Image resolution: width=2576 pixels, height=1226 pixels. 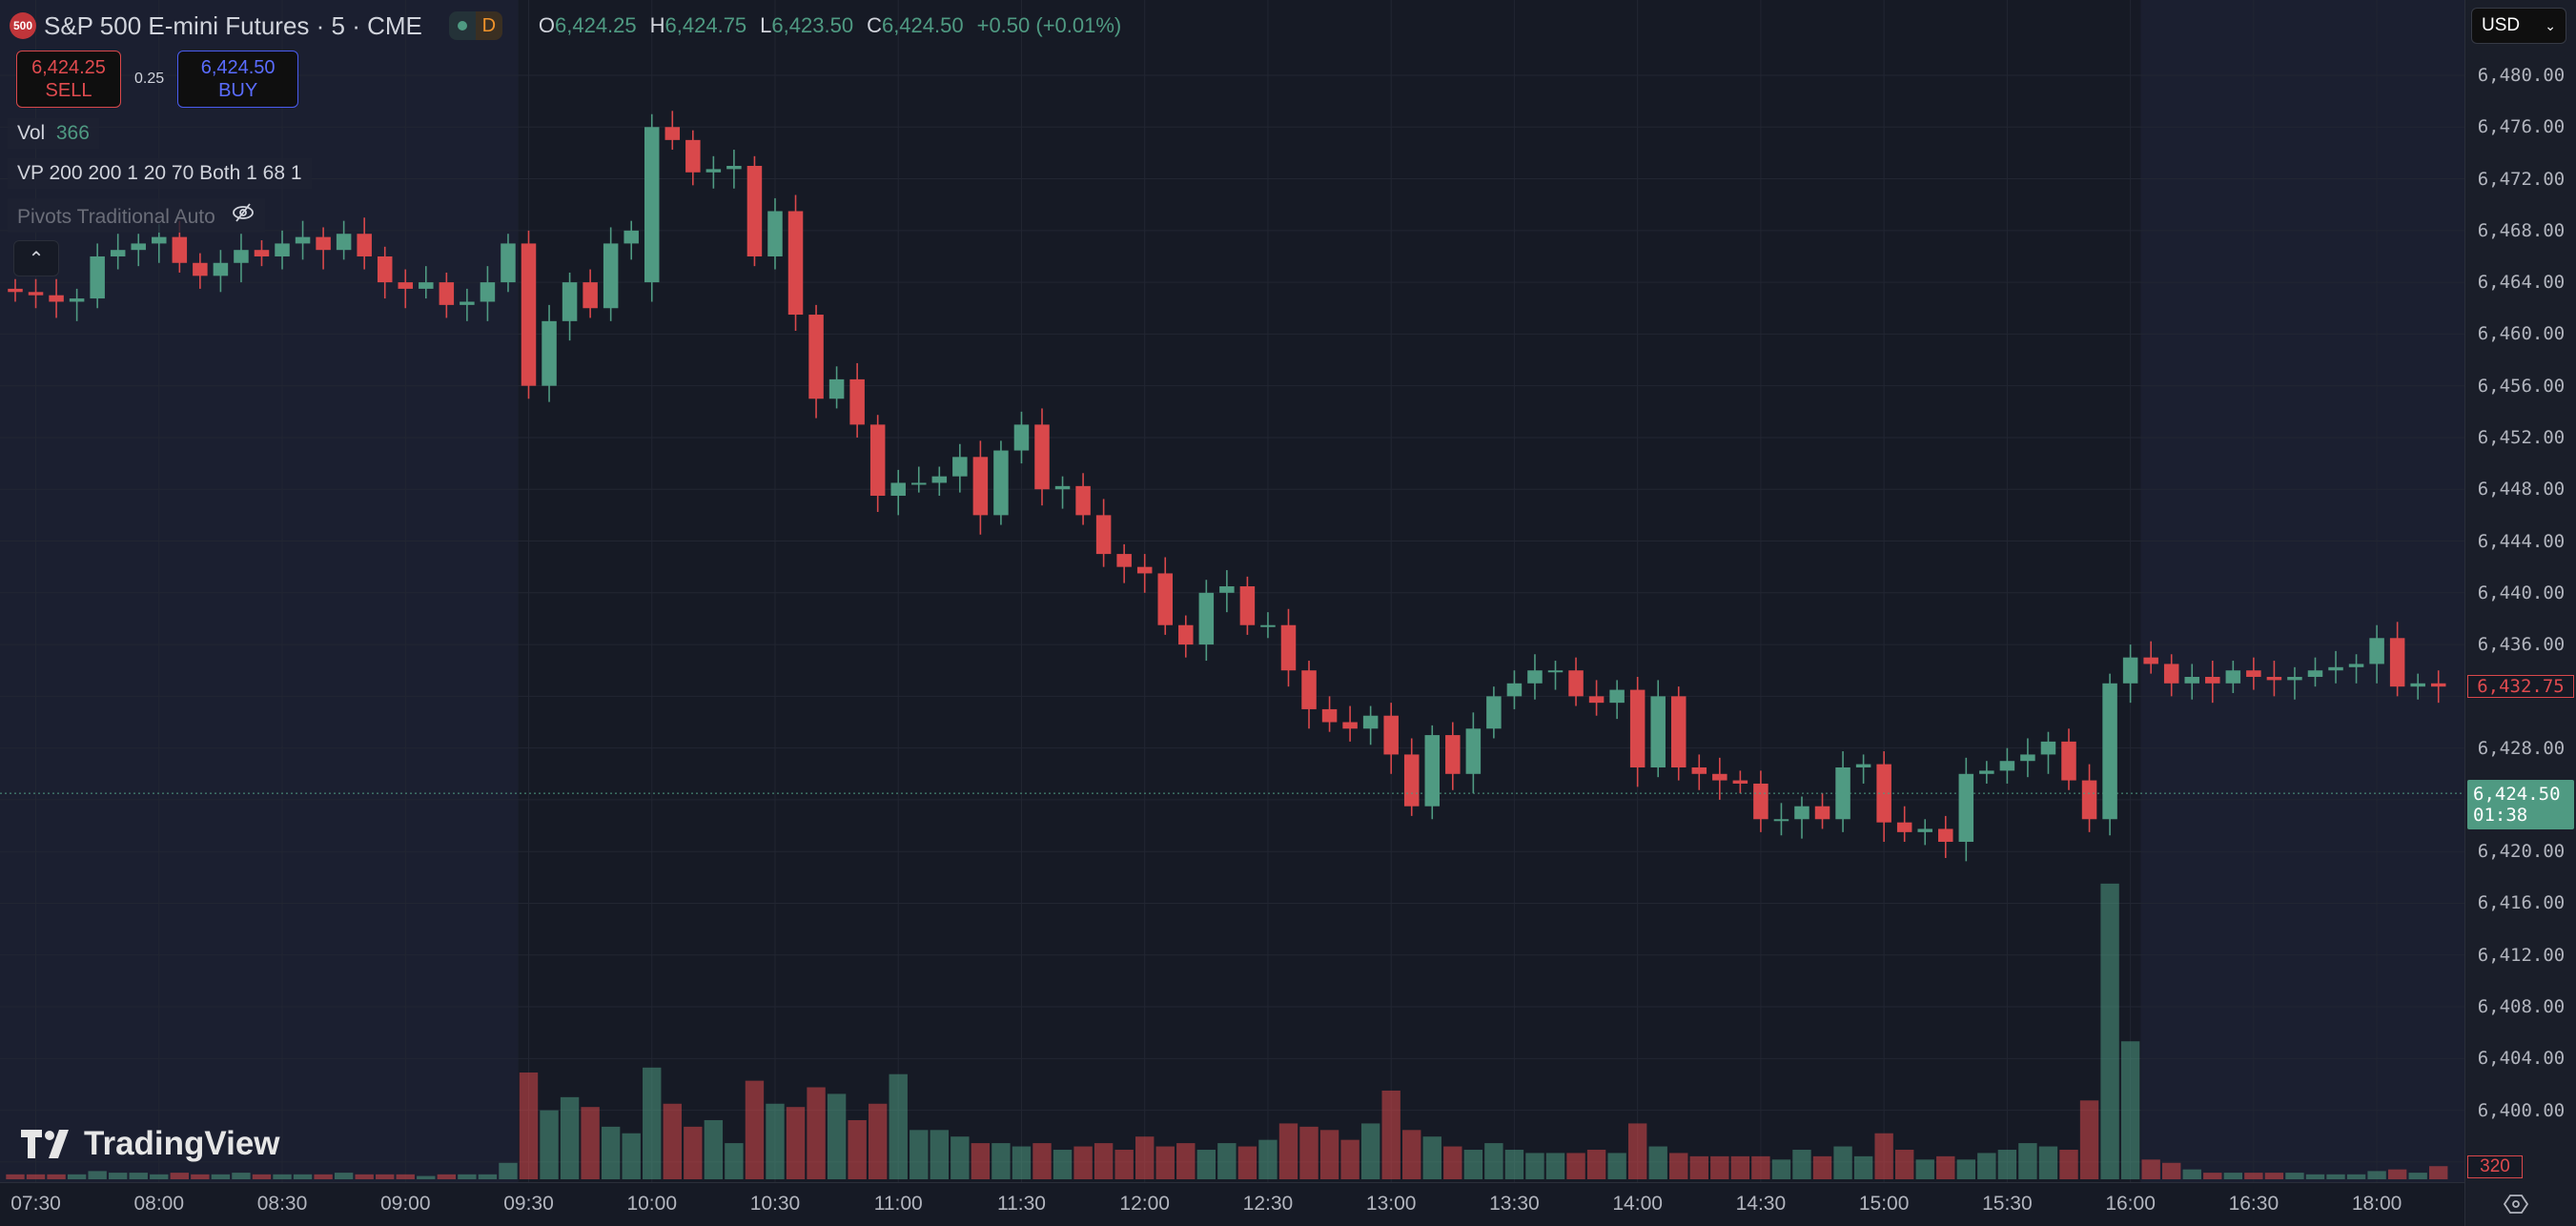 What do you see at coordinates (2521, 748) in the screenshot?
I see `price-tick-label: 6,428.00` at bounding box center [2521, 748].